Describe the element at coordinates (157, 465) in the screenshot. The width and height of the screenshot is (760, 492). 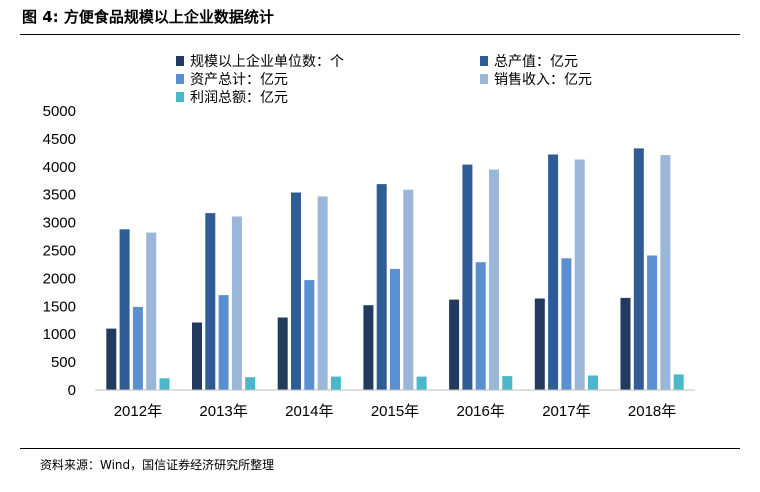
I see `source-note: 资料来源：Wind，国信证券经济研究所整理` at that location.